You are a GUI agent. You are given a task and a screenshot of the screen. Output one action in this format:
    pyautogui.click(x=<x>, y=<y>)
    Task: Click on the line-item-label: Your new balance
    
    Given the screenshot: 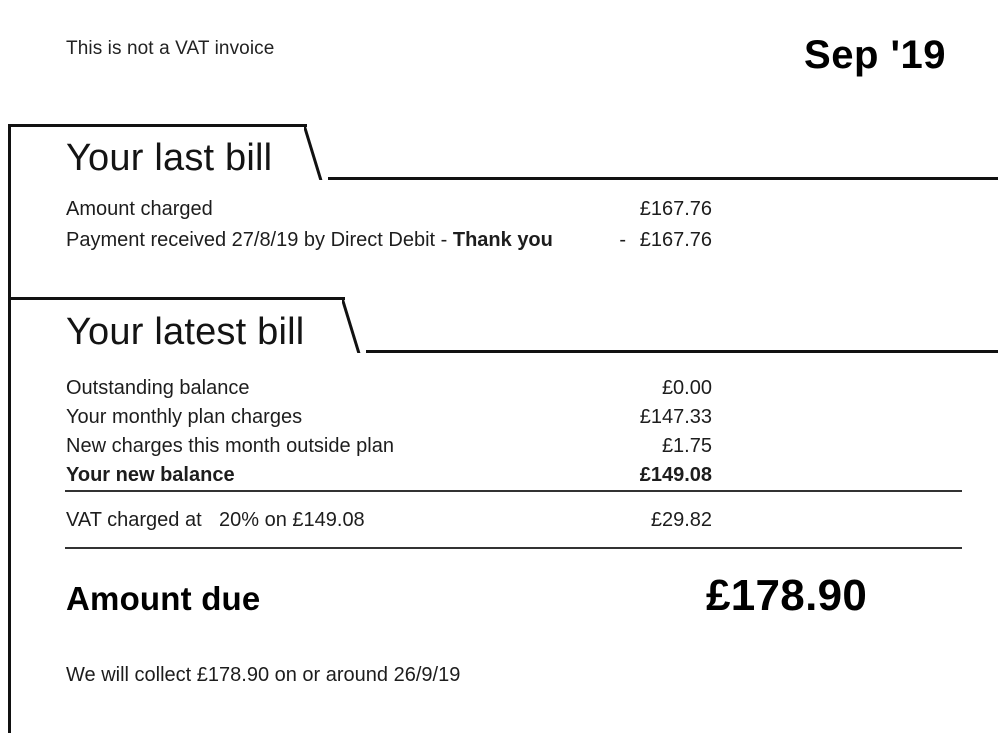 What is the action you would take?
    pyautogui.click(x=150, y=475)
    